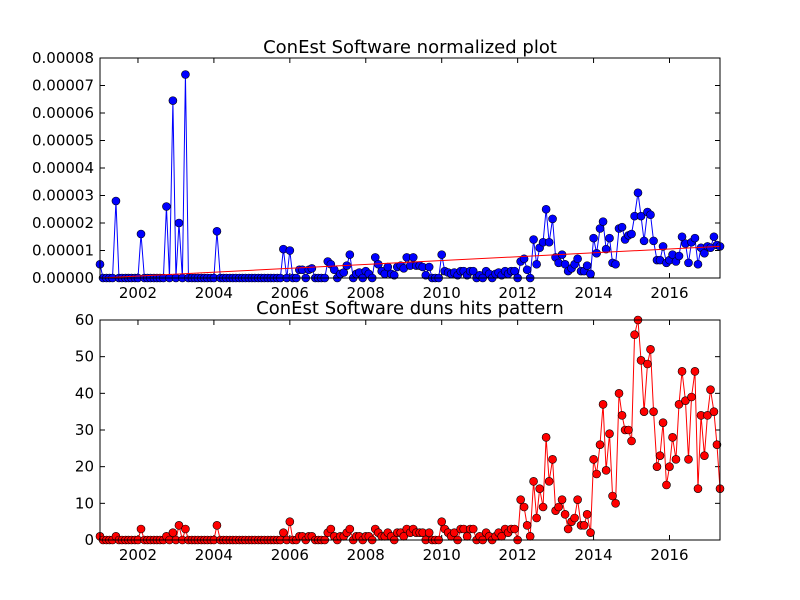 The image size is (800, 600). Describe the element at coordinates (63, 196) in the screenshot. I see `normalized-plot-y-tick-label: 0.00003` at that location.